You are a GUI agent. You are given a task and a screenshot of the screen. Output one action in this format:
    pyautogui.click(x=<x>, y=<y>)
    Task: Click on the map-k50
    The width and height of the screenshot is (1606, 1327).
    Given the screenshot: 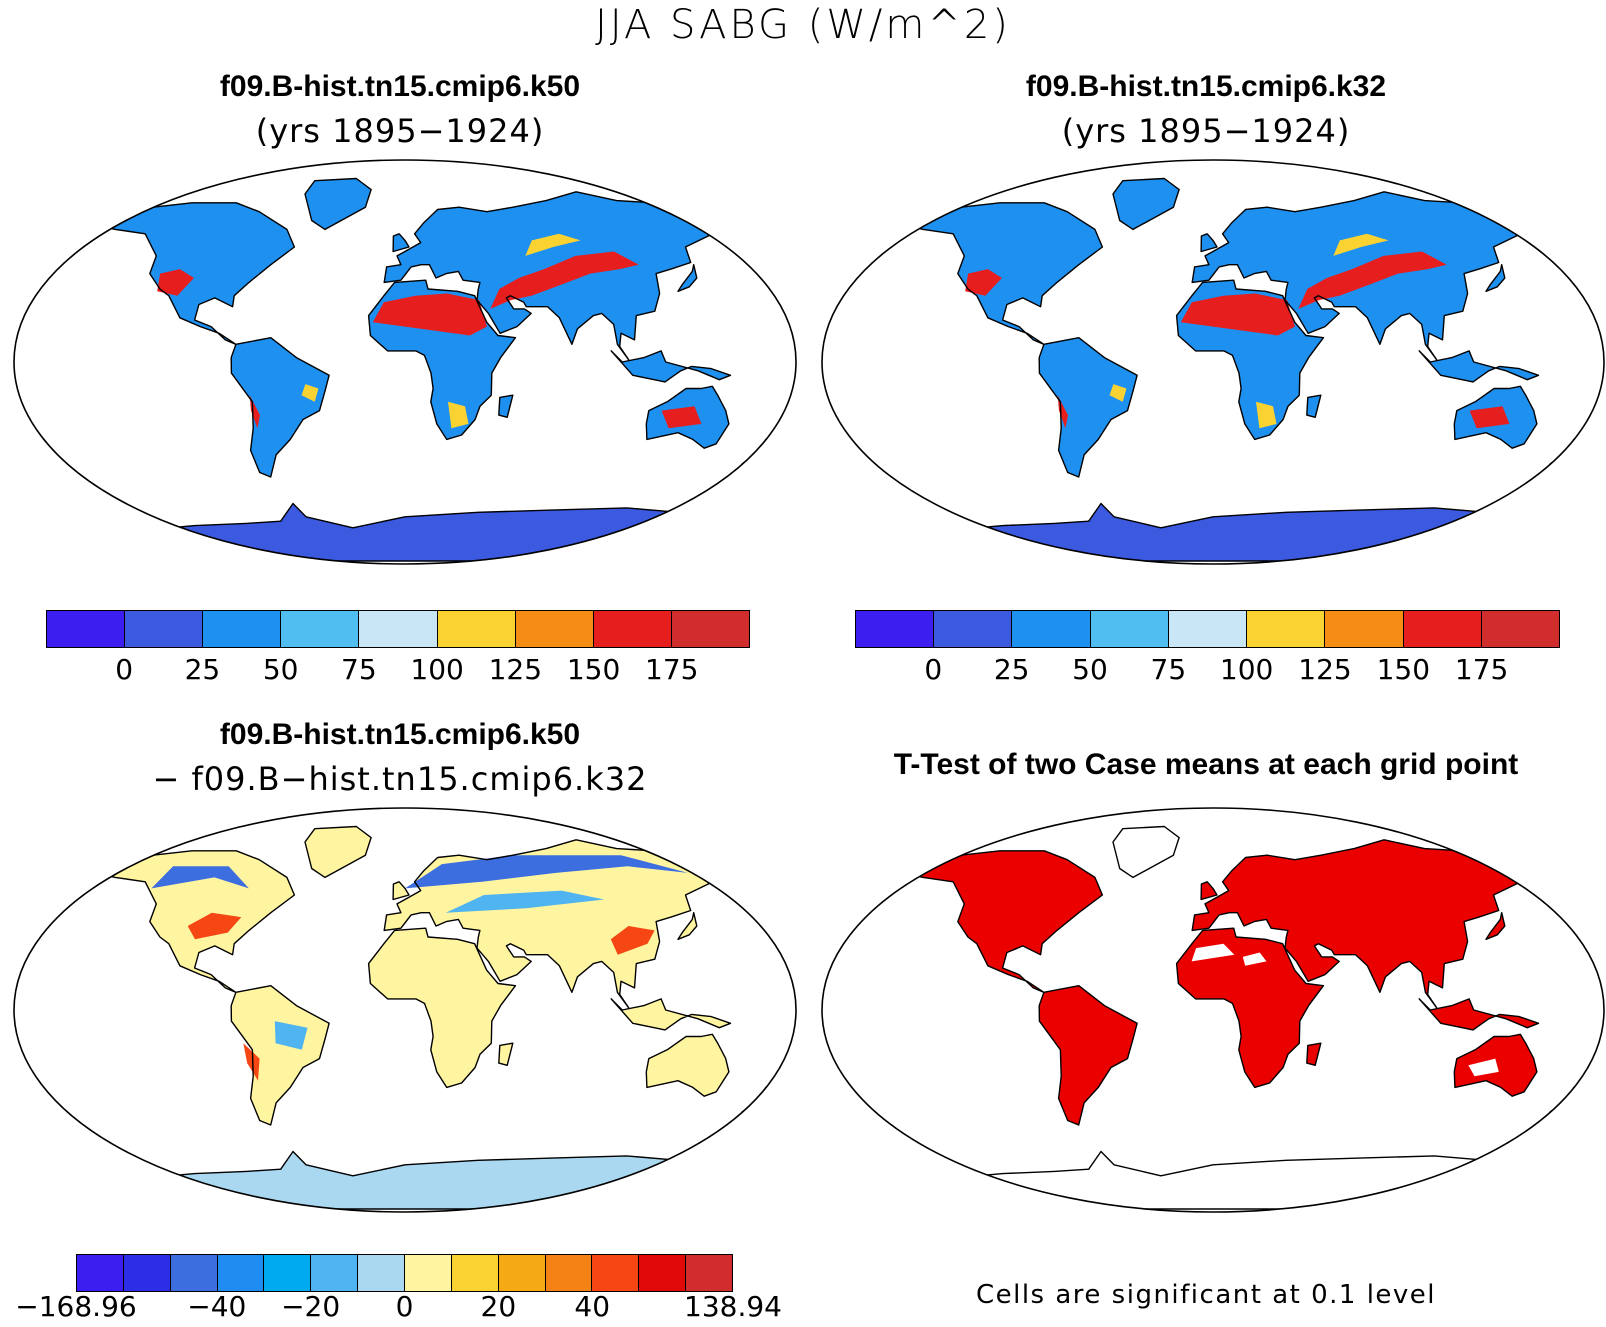 What is the action you would take?
    pyautogui.click(x=405, y=362)
    